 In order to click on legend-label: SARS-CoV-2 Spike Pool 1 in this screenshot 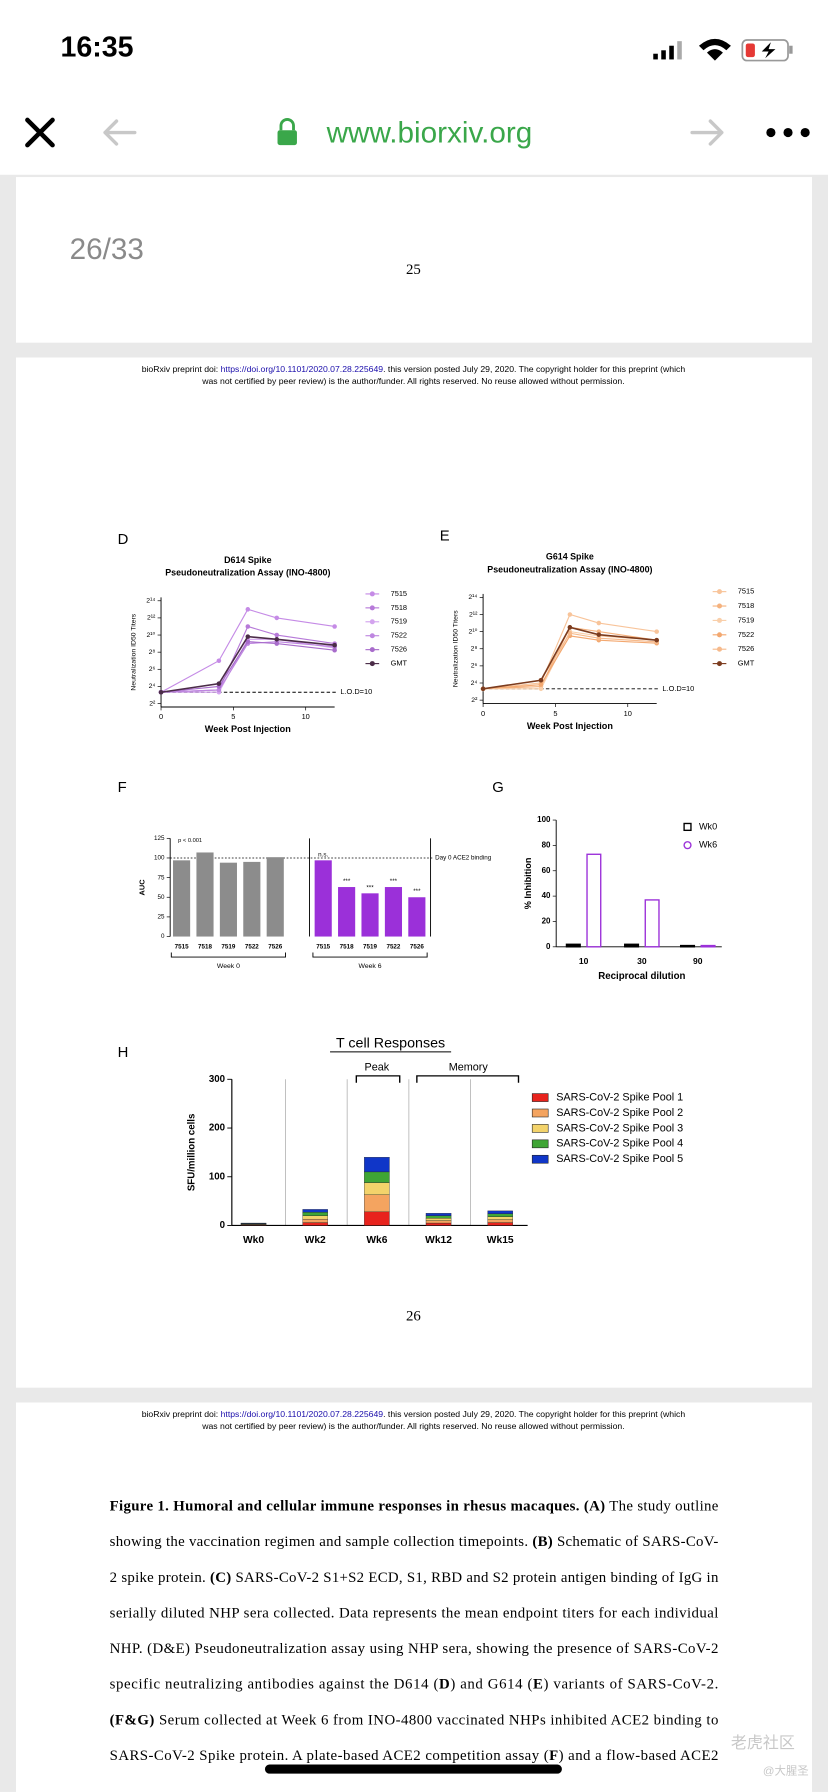, I will do `click(619, 1097)`.